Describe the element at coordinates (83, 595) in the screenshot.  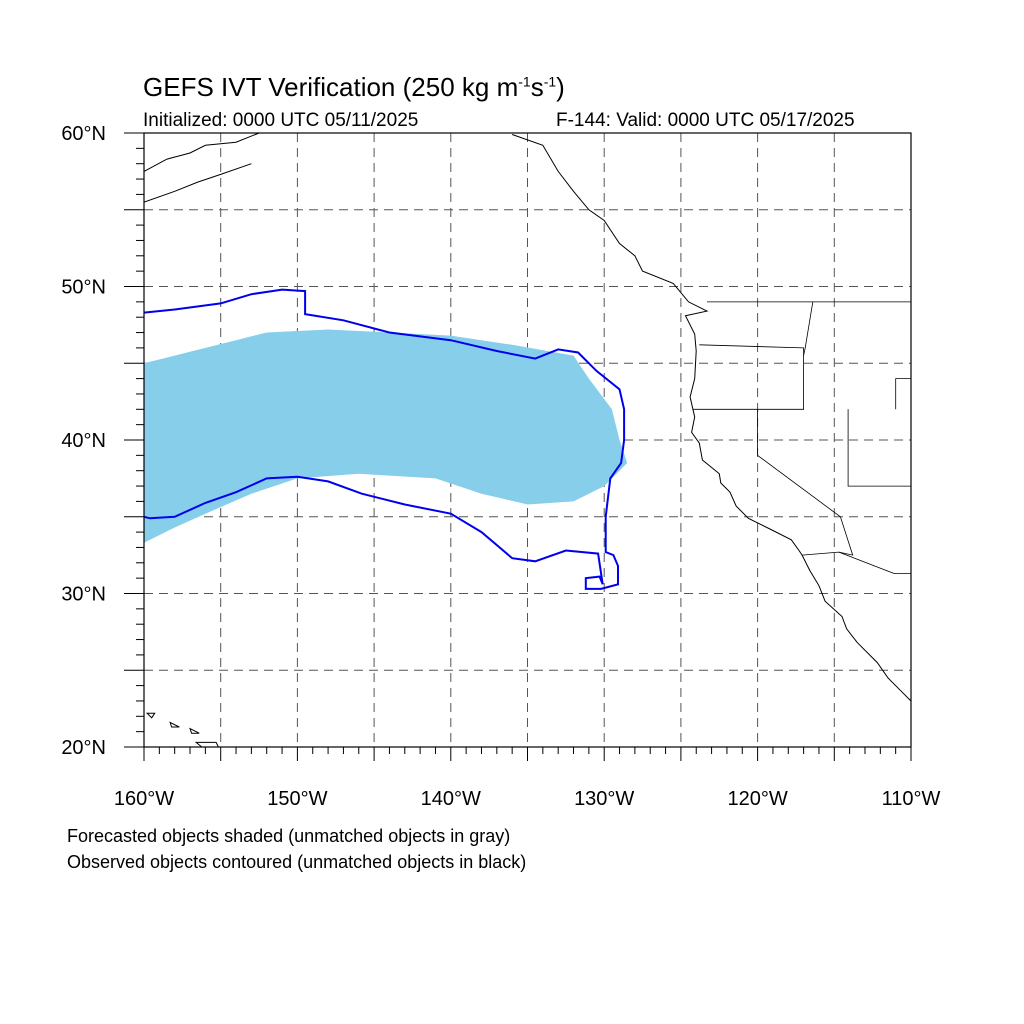
I see `y-tick-label: 30°N` at that location.